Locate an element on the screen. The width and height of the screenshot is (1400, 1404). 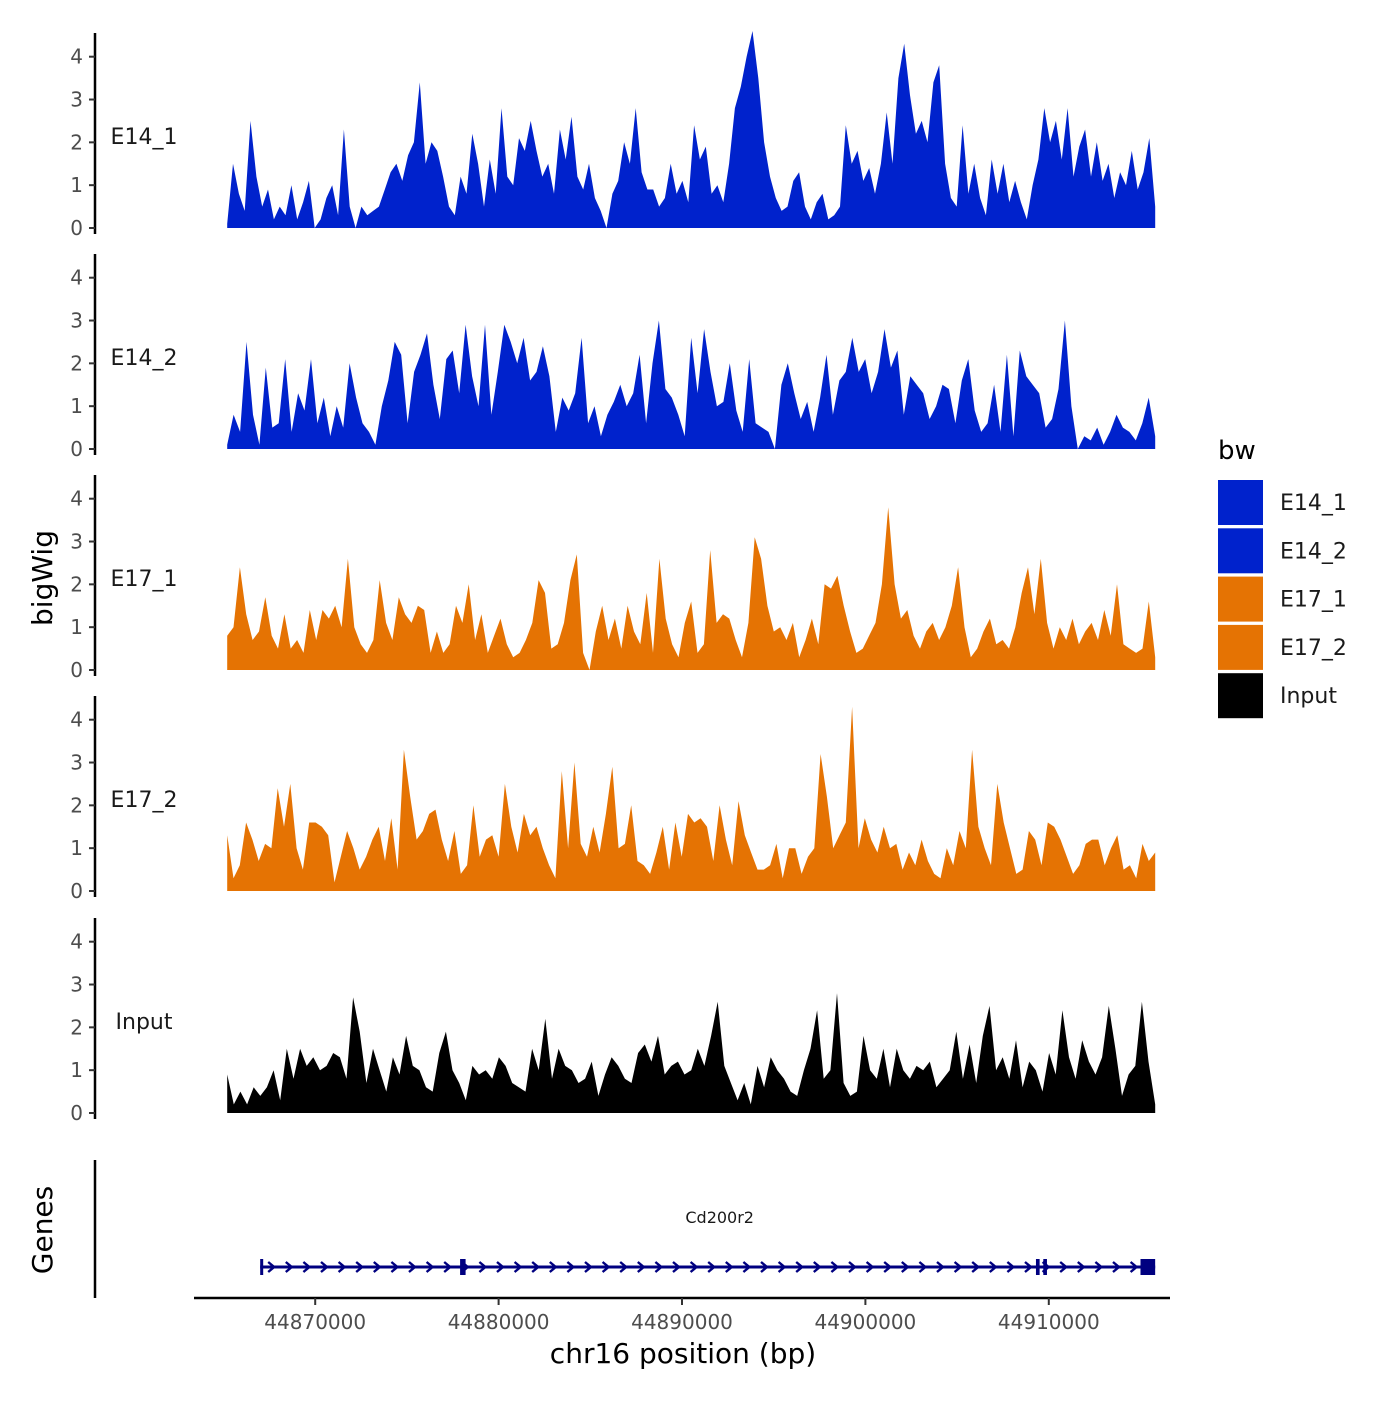
legend-entry: E14_2 is located at coordinates (1282, 551).